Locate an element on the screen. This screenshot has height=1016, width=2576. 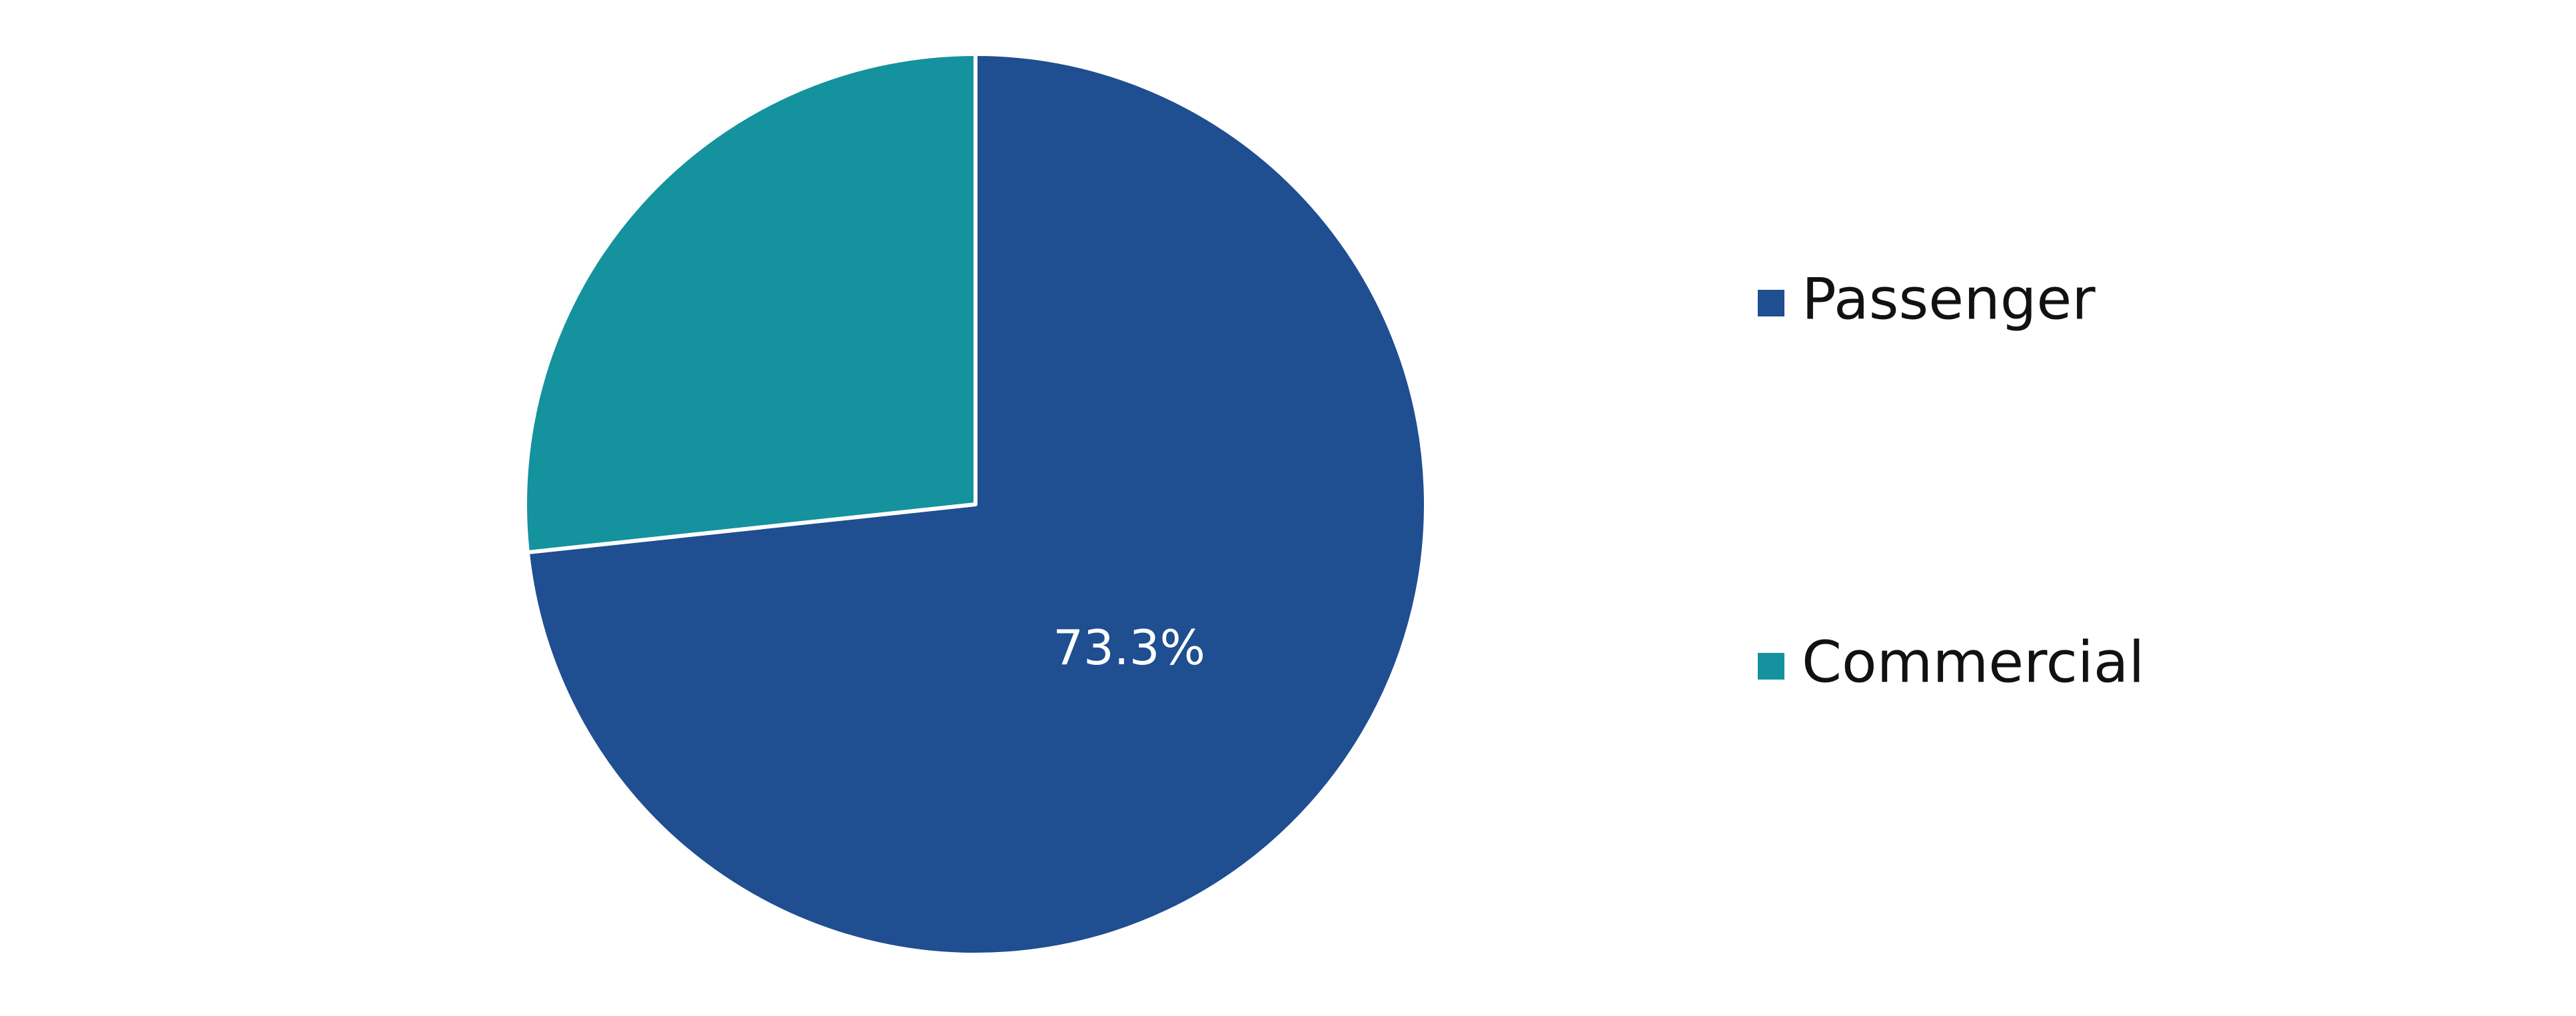
pie-slice-commercial is located at coordinates (750, 303).